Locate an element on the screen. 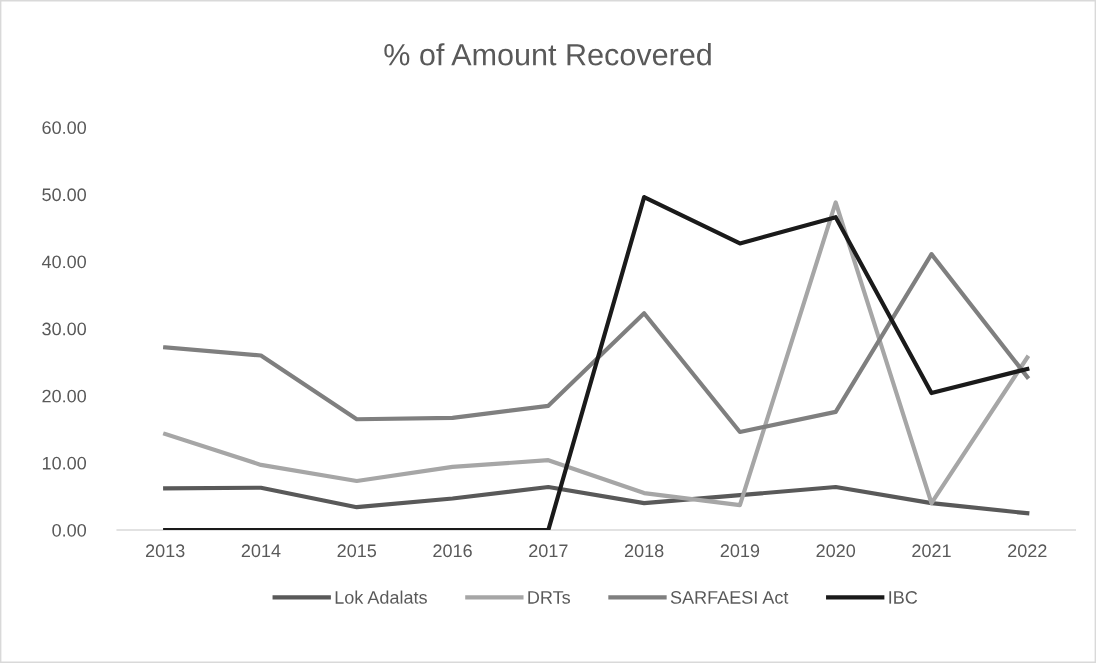  legend-label: DRTs is located at coordinates (549, 597).